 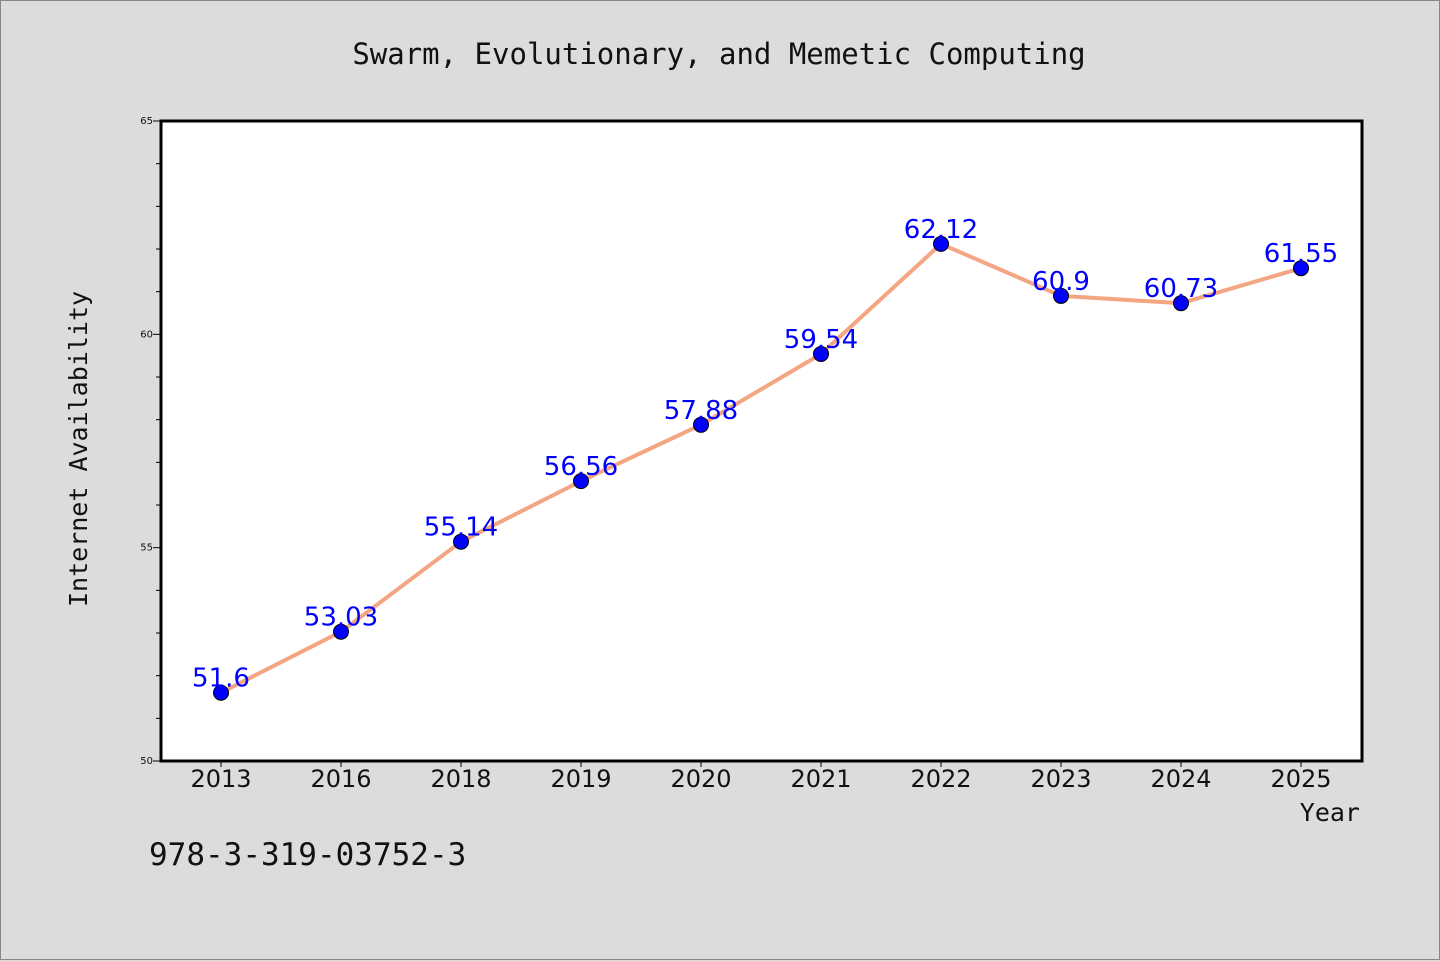 What do you see at coordinates (146, 761) in the screenshot?
I see `y-tick-label: 50` at bounding box center [146, 761].